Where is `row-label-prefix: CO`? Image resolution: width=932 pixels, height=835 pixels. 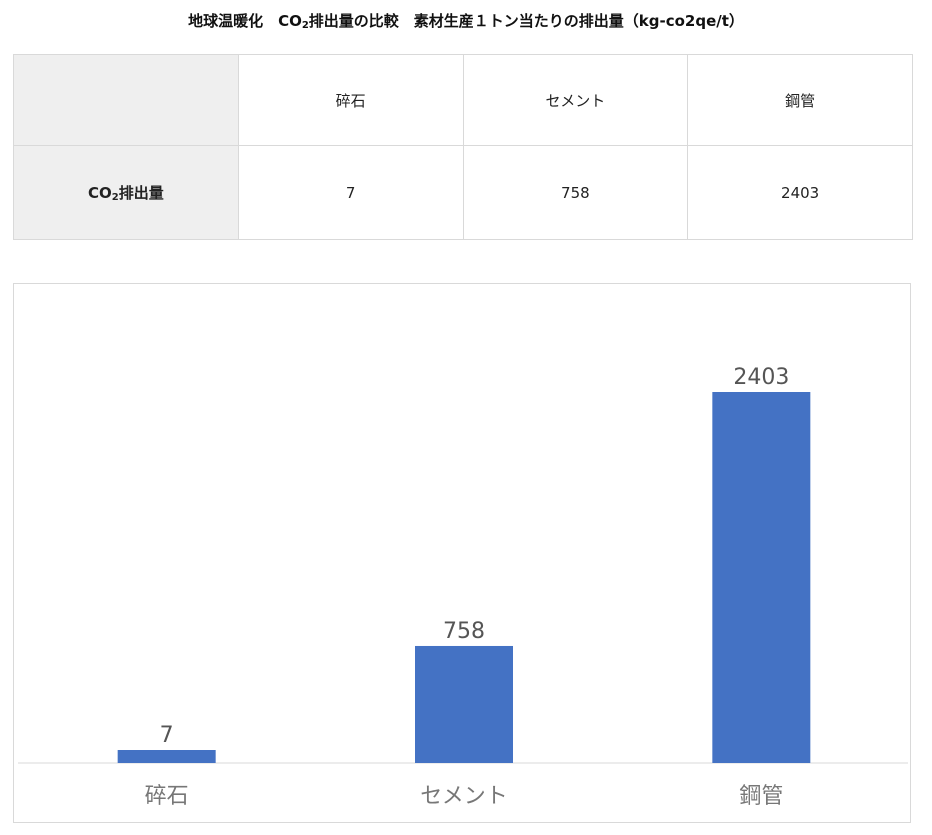
row-label-prefix: CO is located at coordinates (100, 193).